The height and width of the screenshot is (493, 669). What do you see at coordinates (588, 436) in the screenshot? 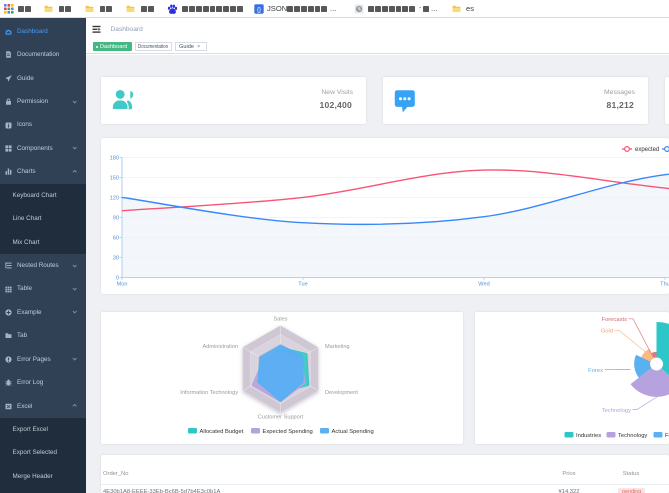
I see `svg-text: Industries` at bounding box center [588, 436].